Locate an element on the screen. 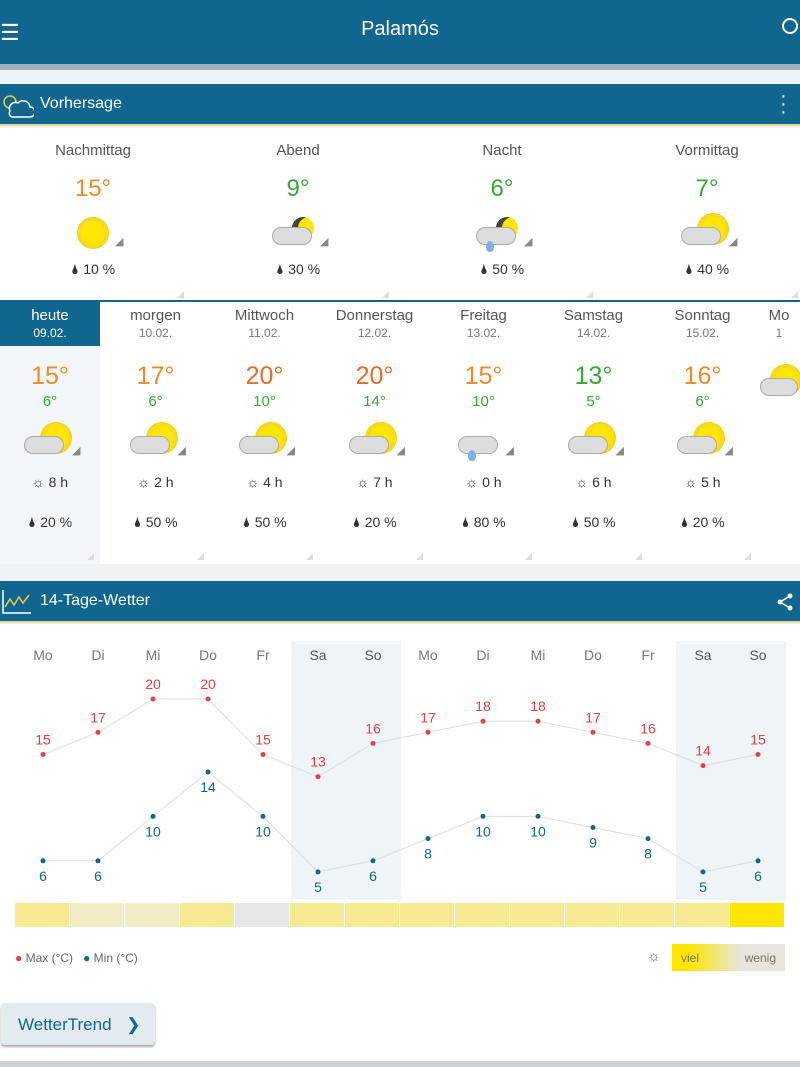 The width and height of the screenshot is (800, 1067). series-line-min is located at coordinates (401, 822).